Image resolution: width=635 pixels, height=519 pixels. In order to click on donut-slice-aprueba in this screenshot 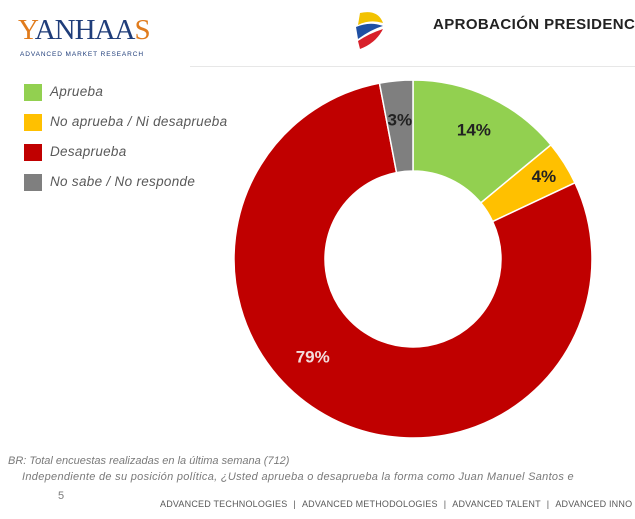, I will do `click(482, 141)`.